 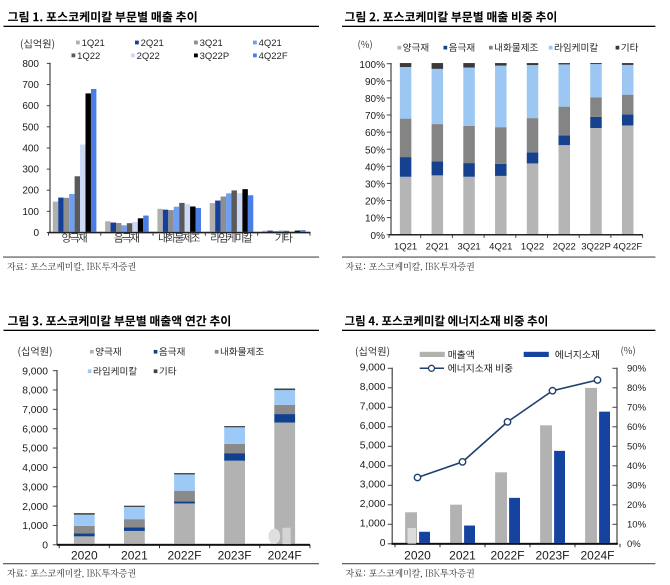 What do you see at coordinates (30, 64) in the screenshot?
I see `svg-text: 800` at bounding box center [30, 64].